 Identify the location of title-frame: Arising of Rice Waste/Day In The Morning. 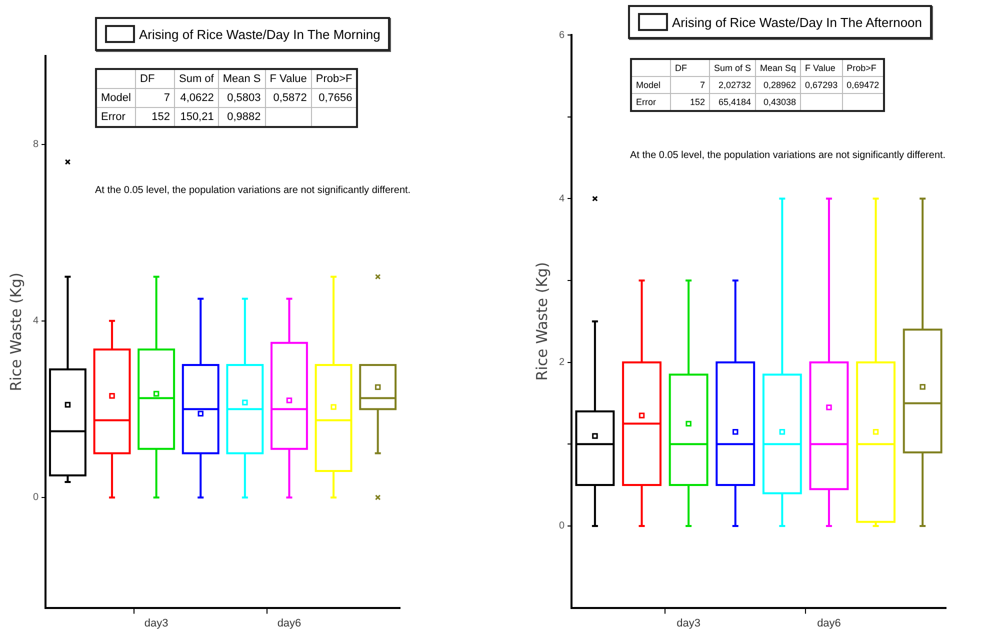
(242, 34).